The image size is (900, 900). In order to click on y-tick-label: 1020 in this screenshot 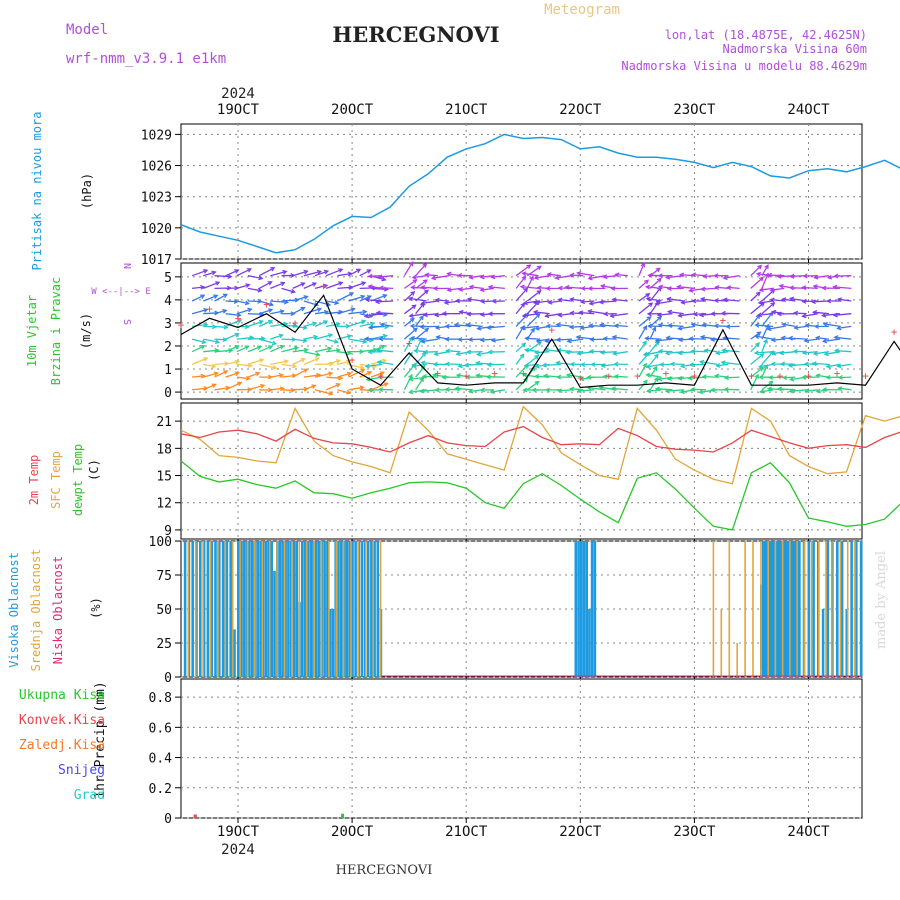, I will do `click(156, 229)`.